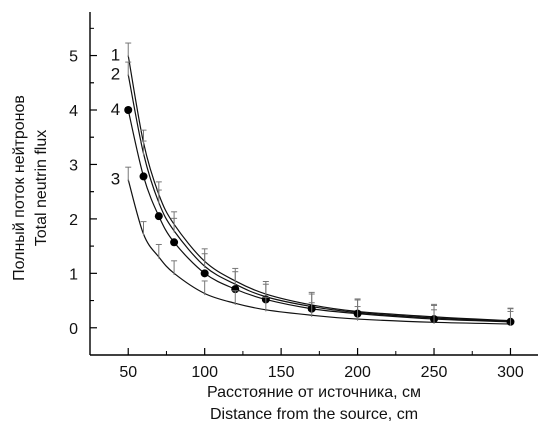 This screenshot has height=428, width=548. Describe the element at coordinates (204, 372) in the screenshot. I see `x-tick-label: 100` at that location.